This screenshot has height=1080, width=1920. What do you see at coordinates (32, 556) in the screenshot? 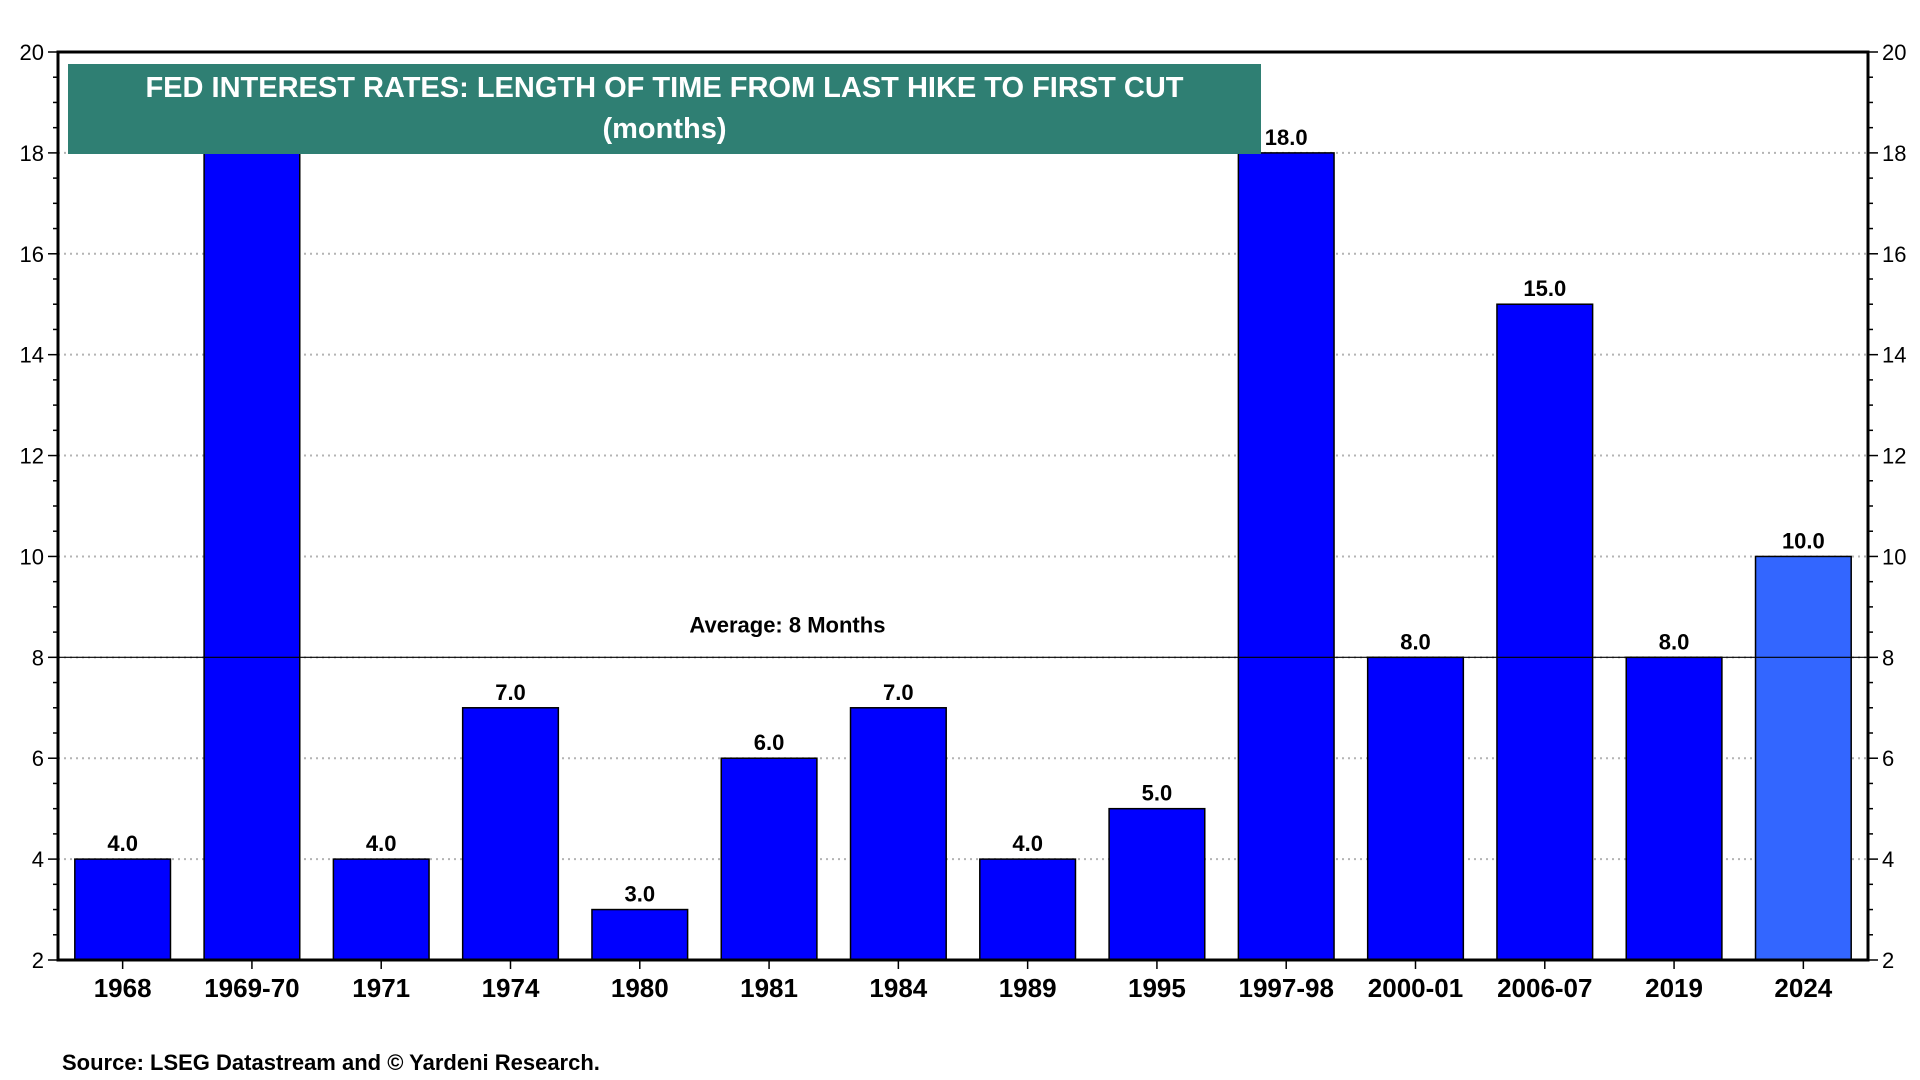
I see `y-tick-label-left: 10` at bounding box center [32, 556].